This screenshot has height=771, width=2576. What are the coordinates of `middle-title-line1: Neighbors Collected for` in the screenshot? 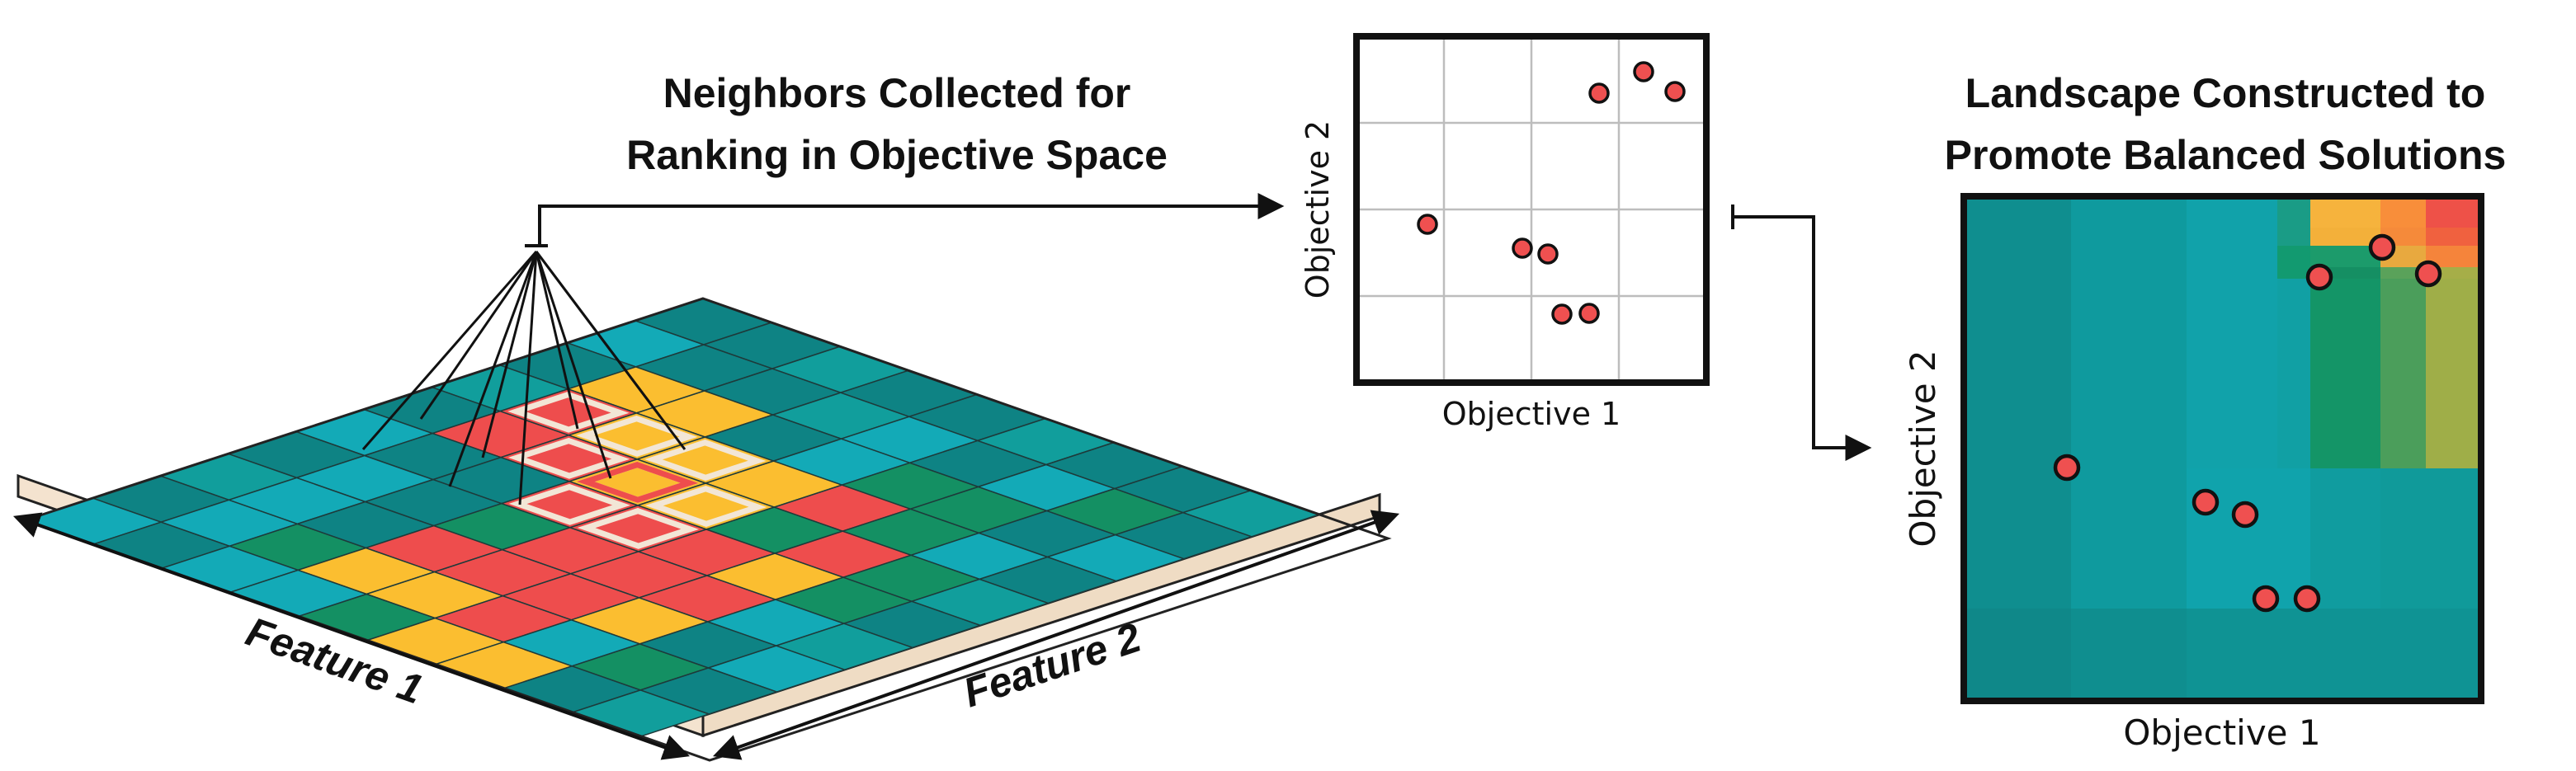 It's located at (897, 93).